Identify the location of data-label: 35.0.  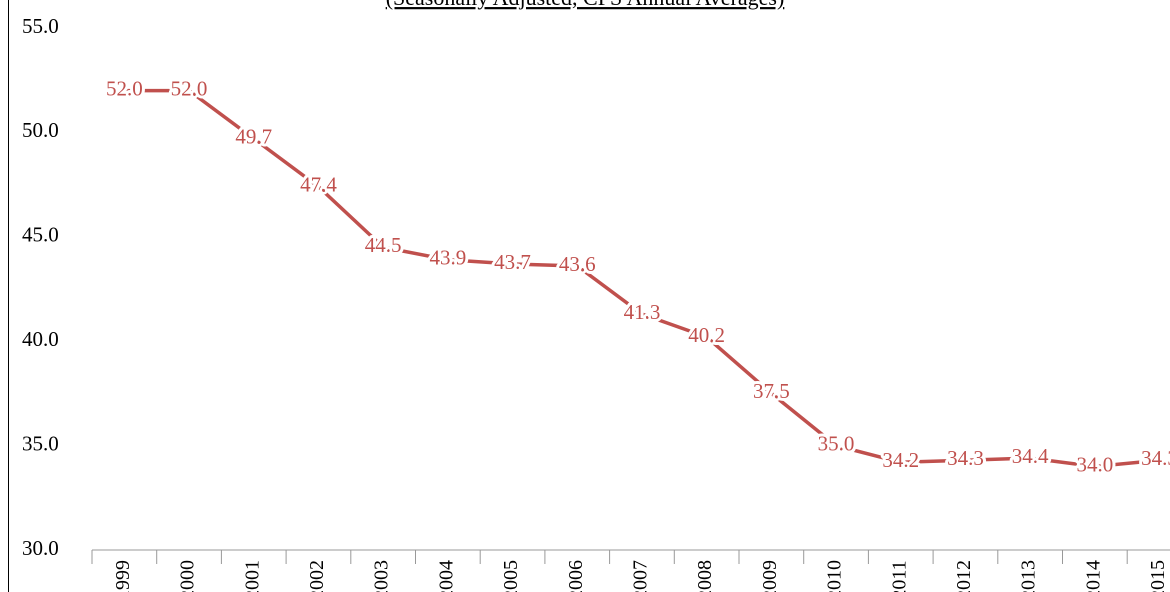
(836, 443).